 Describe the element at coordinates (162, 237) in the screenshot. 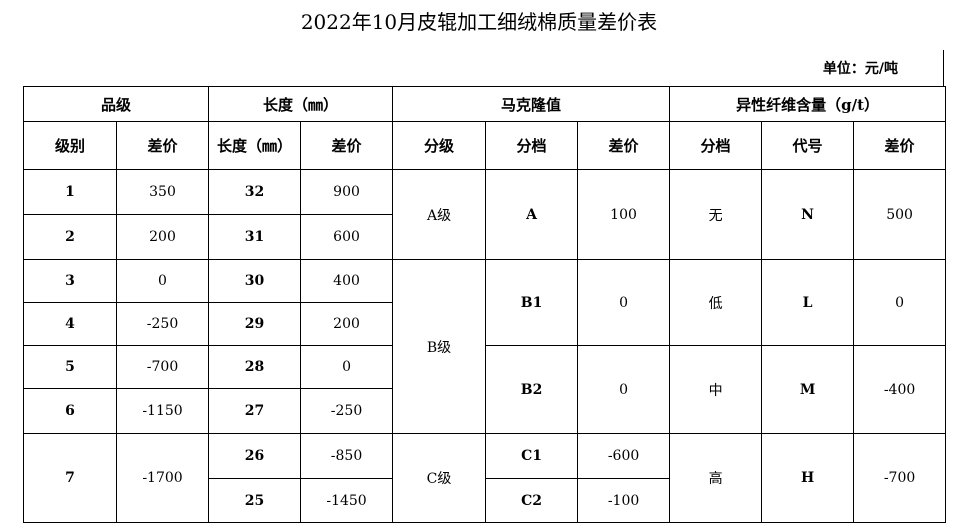

I see `grade-diff: 200` at that location.